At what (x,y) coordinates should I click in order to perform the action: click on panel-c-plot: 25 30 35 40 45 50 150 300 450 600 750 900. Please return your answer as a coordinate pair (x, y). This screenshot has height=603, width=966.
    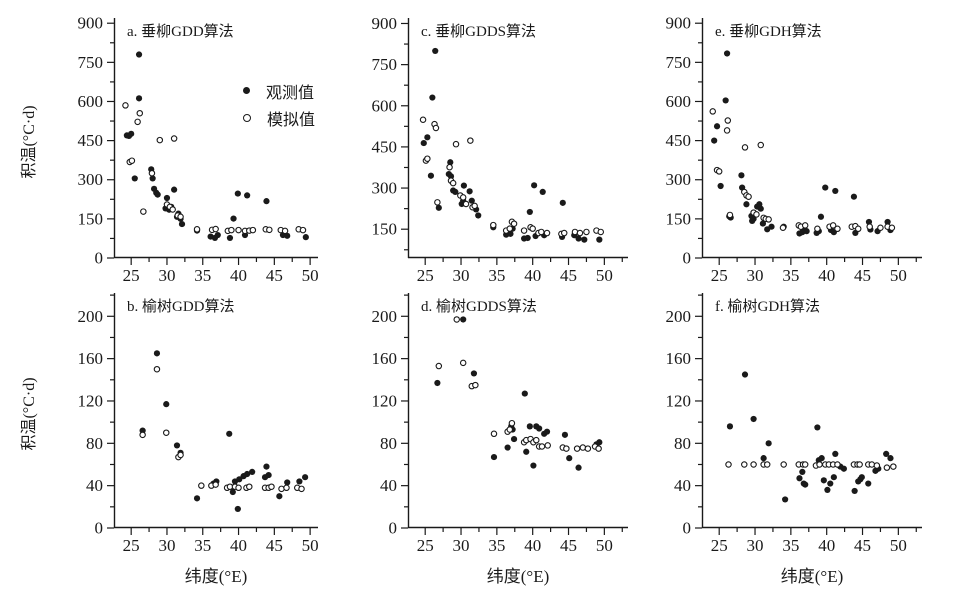
    Looking at the image, I should click on (500, 149).